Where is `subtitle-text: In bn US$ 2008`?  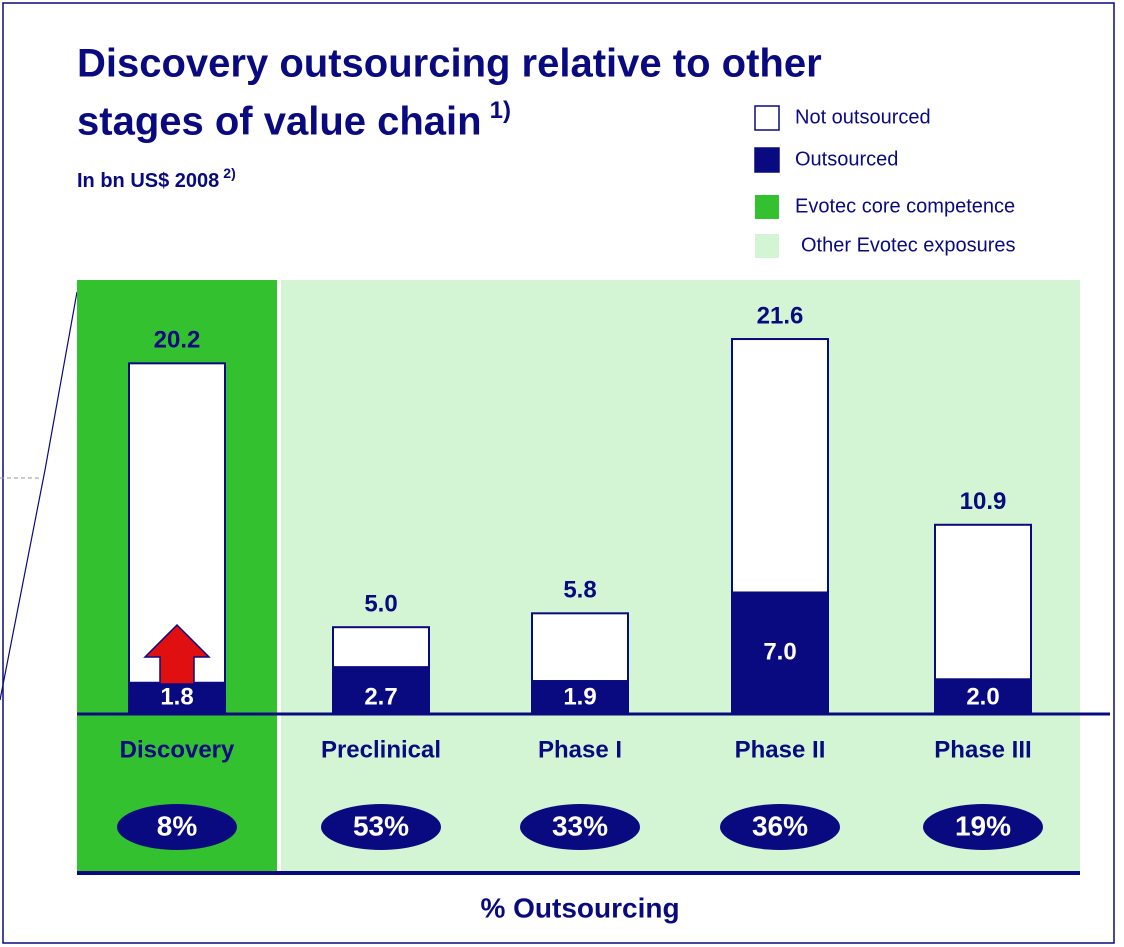 subtitle-text: In bn US$ 2008 is located at coordinates (148, 181).